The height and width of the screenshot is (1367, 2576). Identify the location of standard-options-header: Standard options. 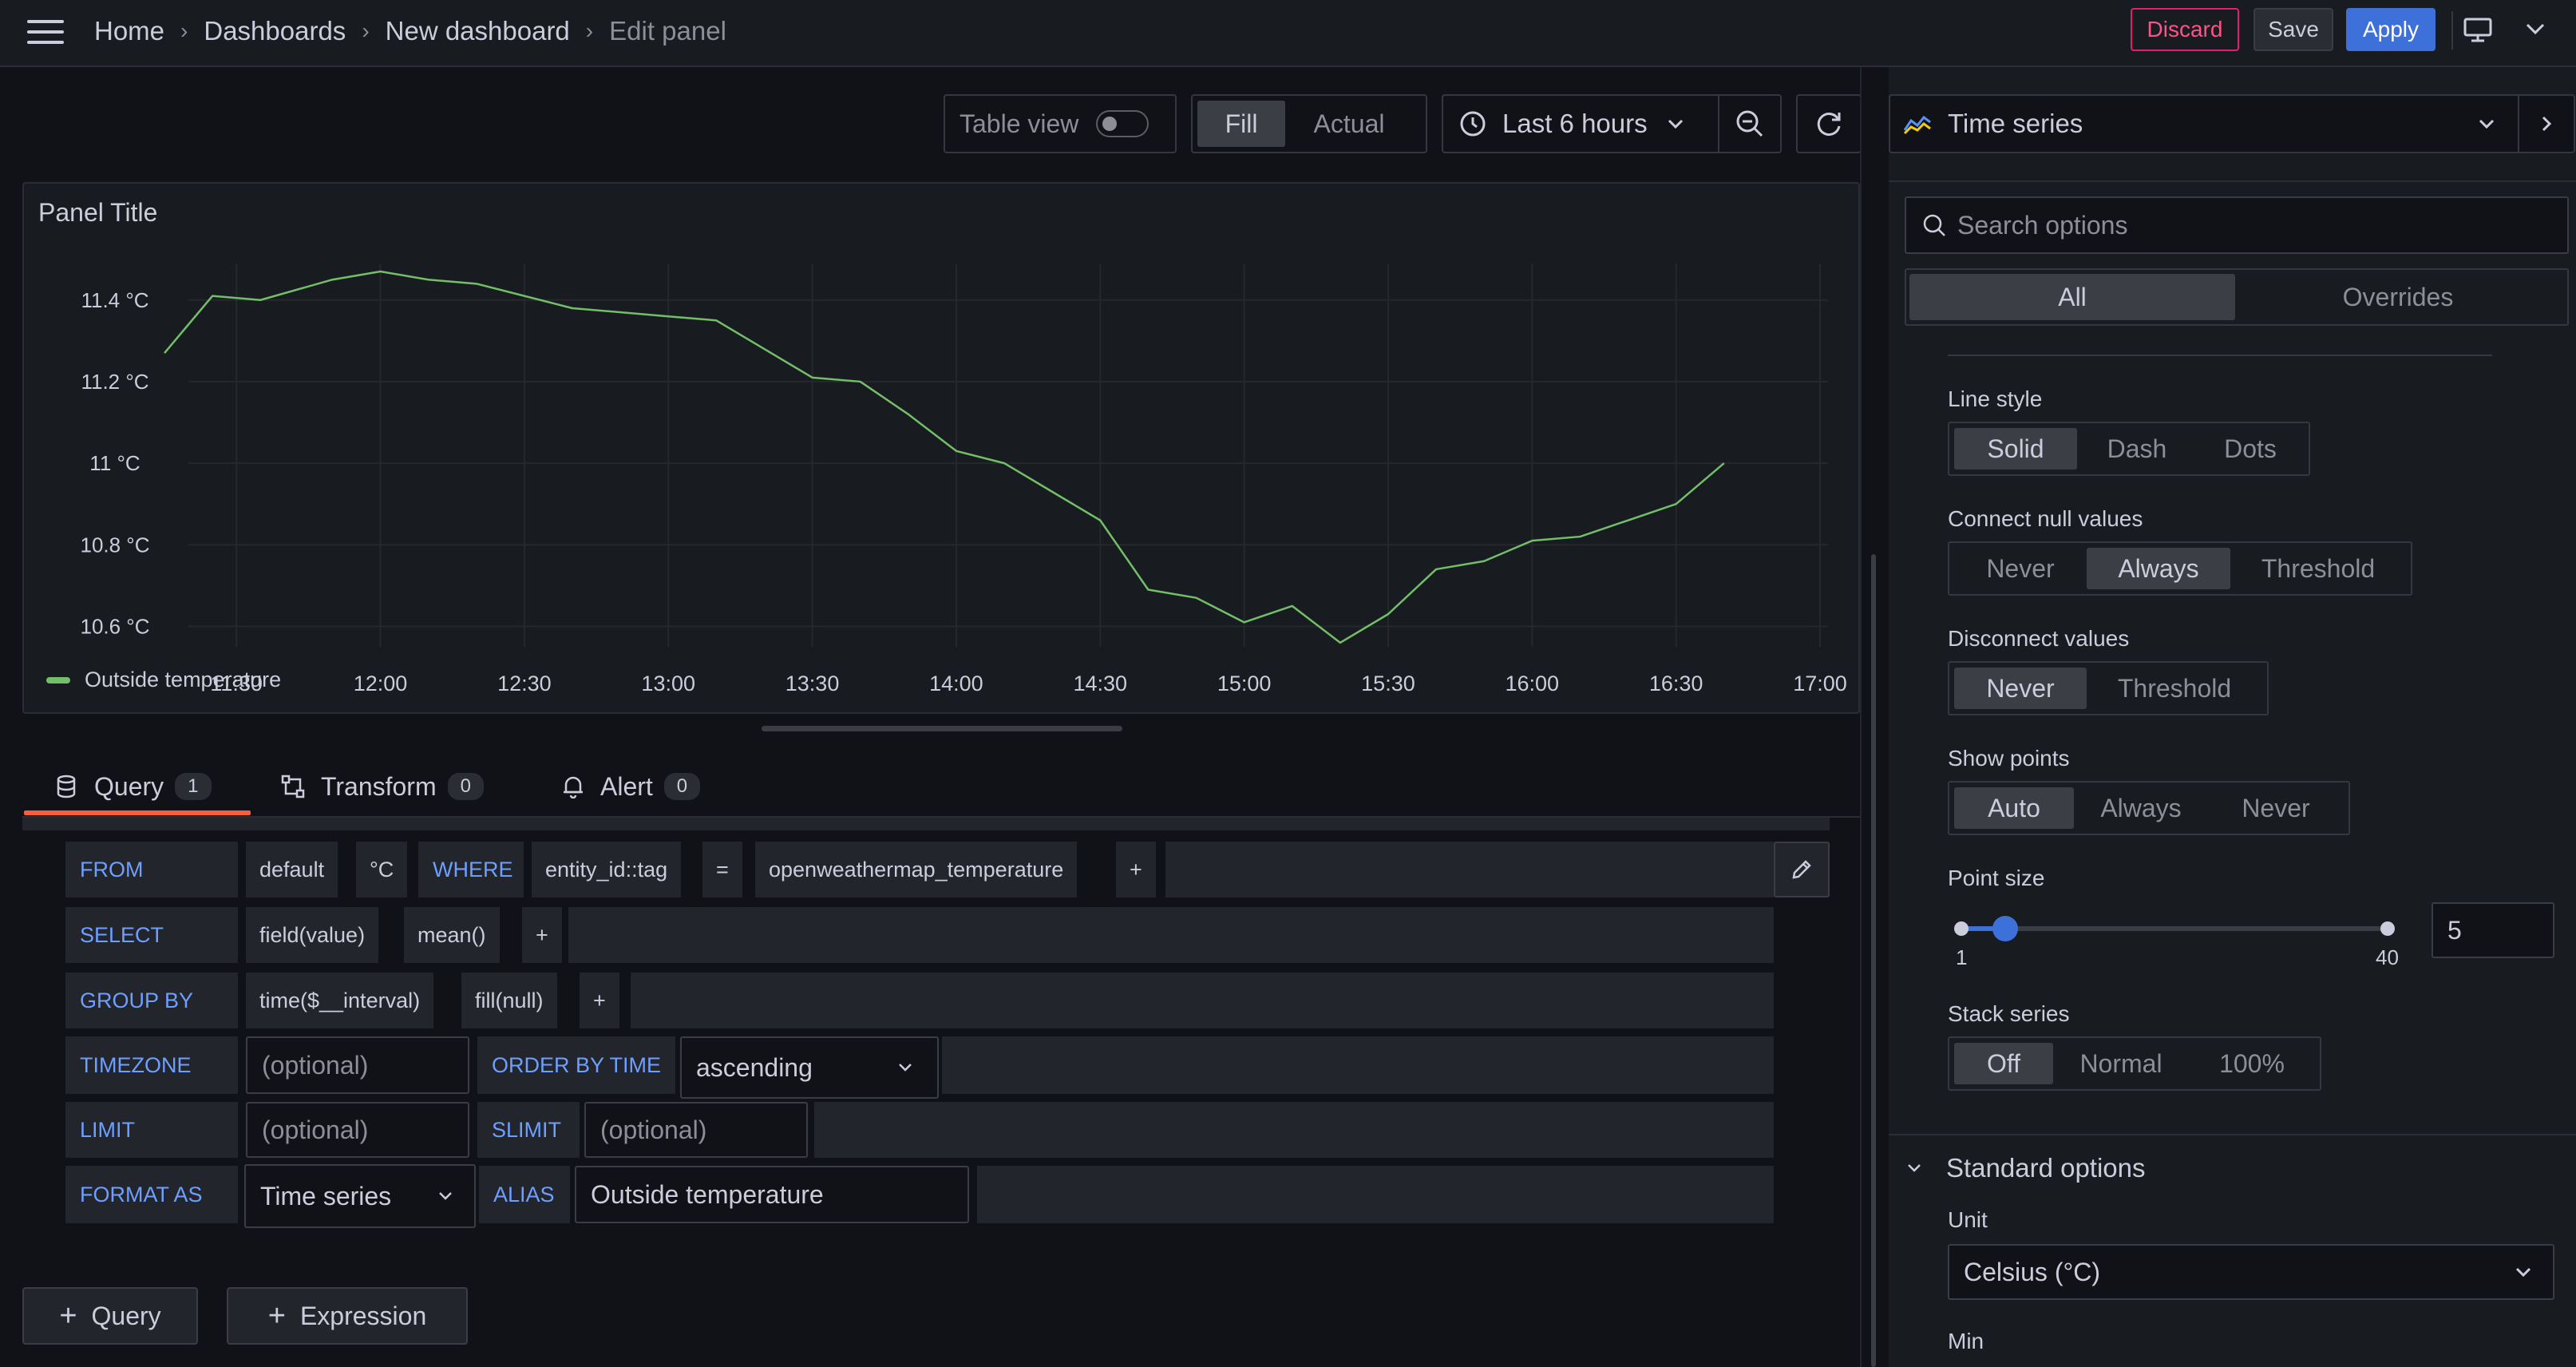
(2026, 1168).